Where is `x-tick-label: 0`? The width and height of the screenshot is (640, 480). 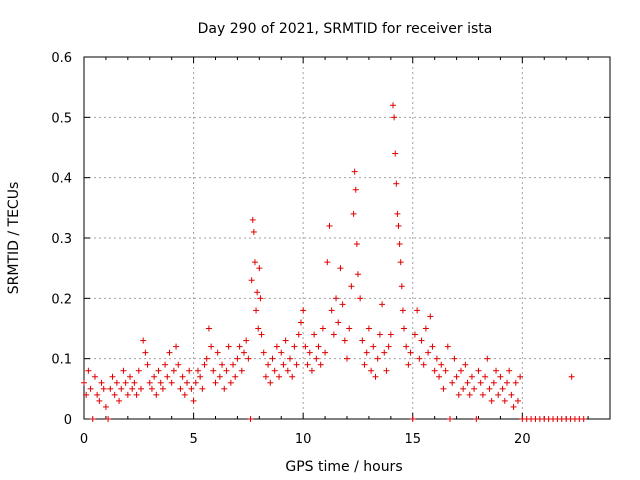 x-tick-label: 0 is located at coordinates (84, 439).